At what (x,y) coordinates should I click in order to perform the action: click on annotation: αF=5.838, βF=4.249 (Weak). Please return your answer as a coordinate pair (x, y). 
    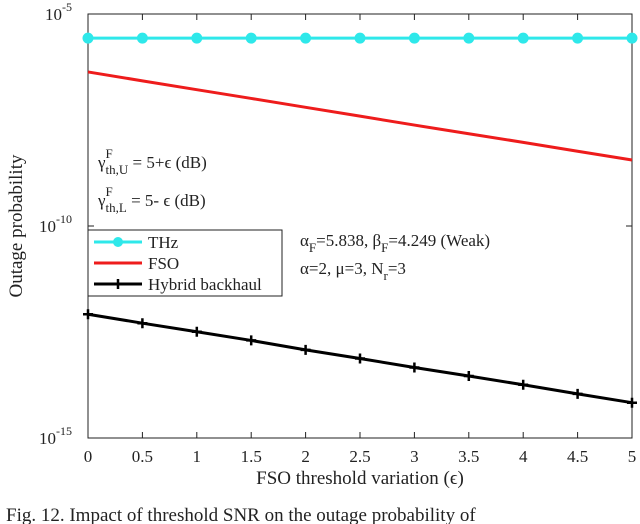
    Looking at the image, I should click on (395, 243).